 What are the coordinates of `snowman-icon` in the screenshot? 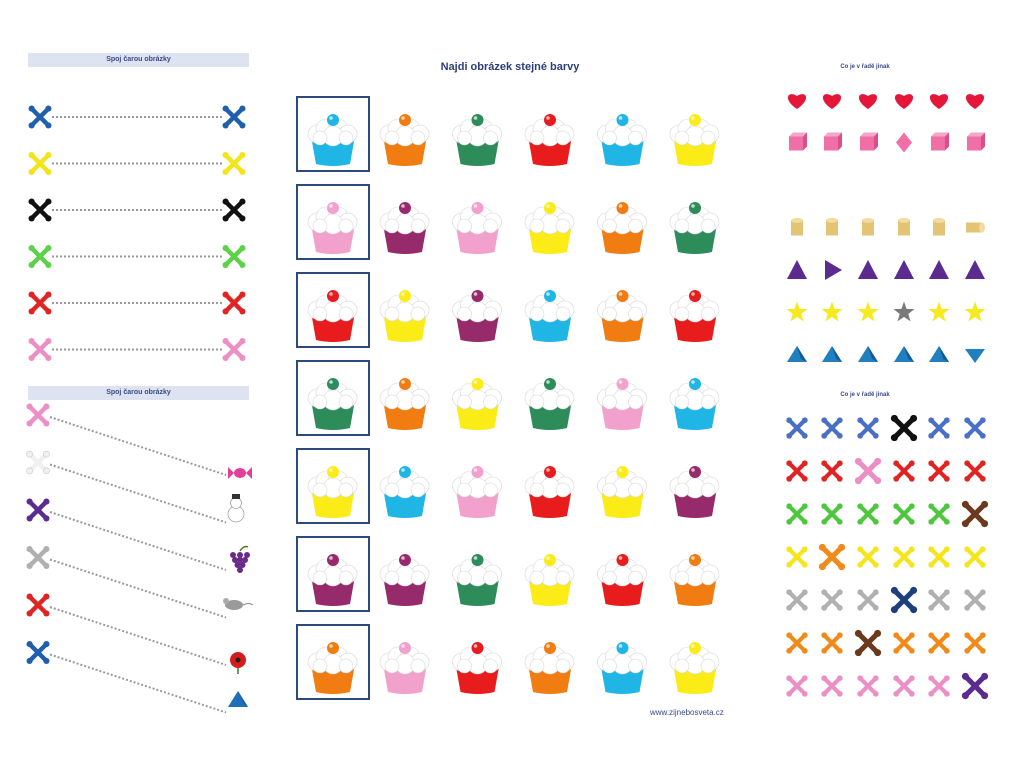 It's located at (236, 508).